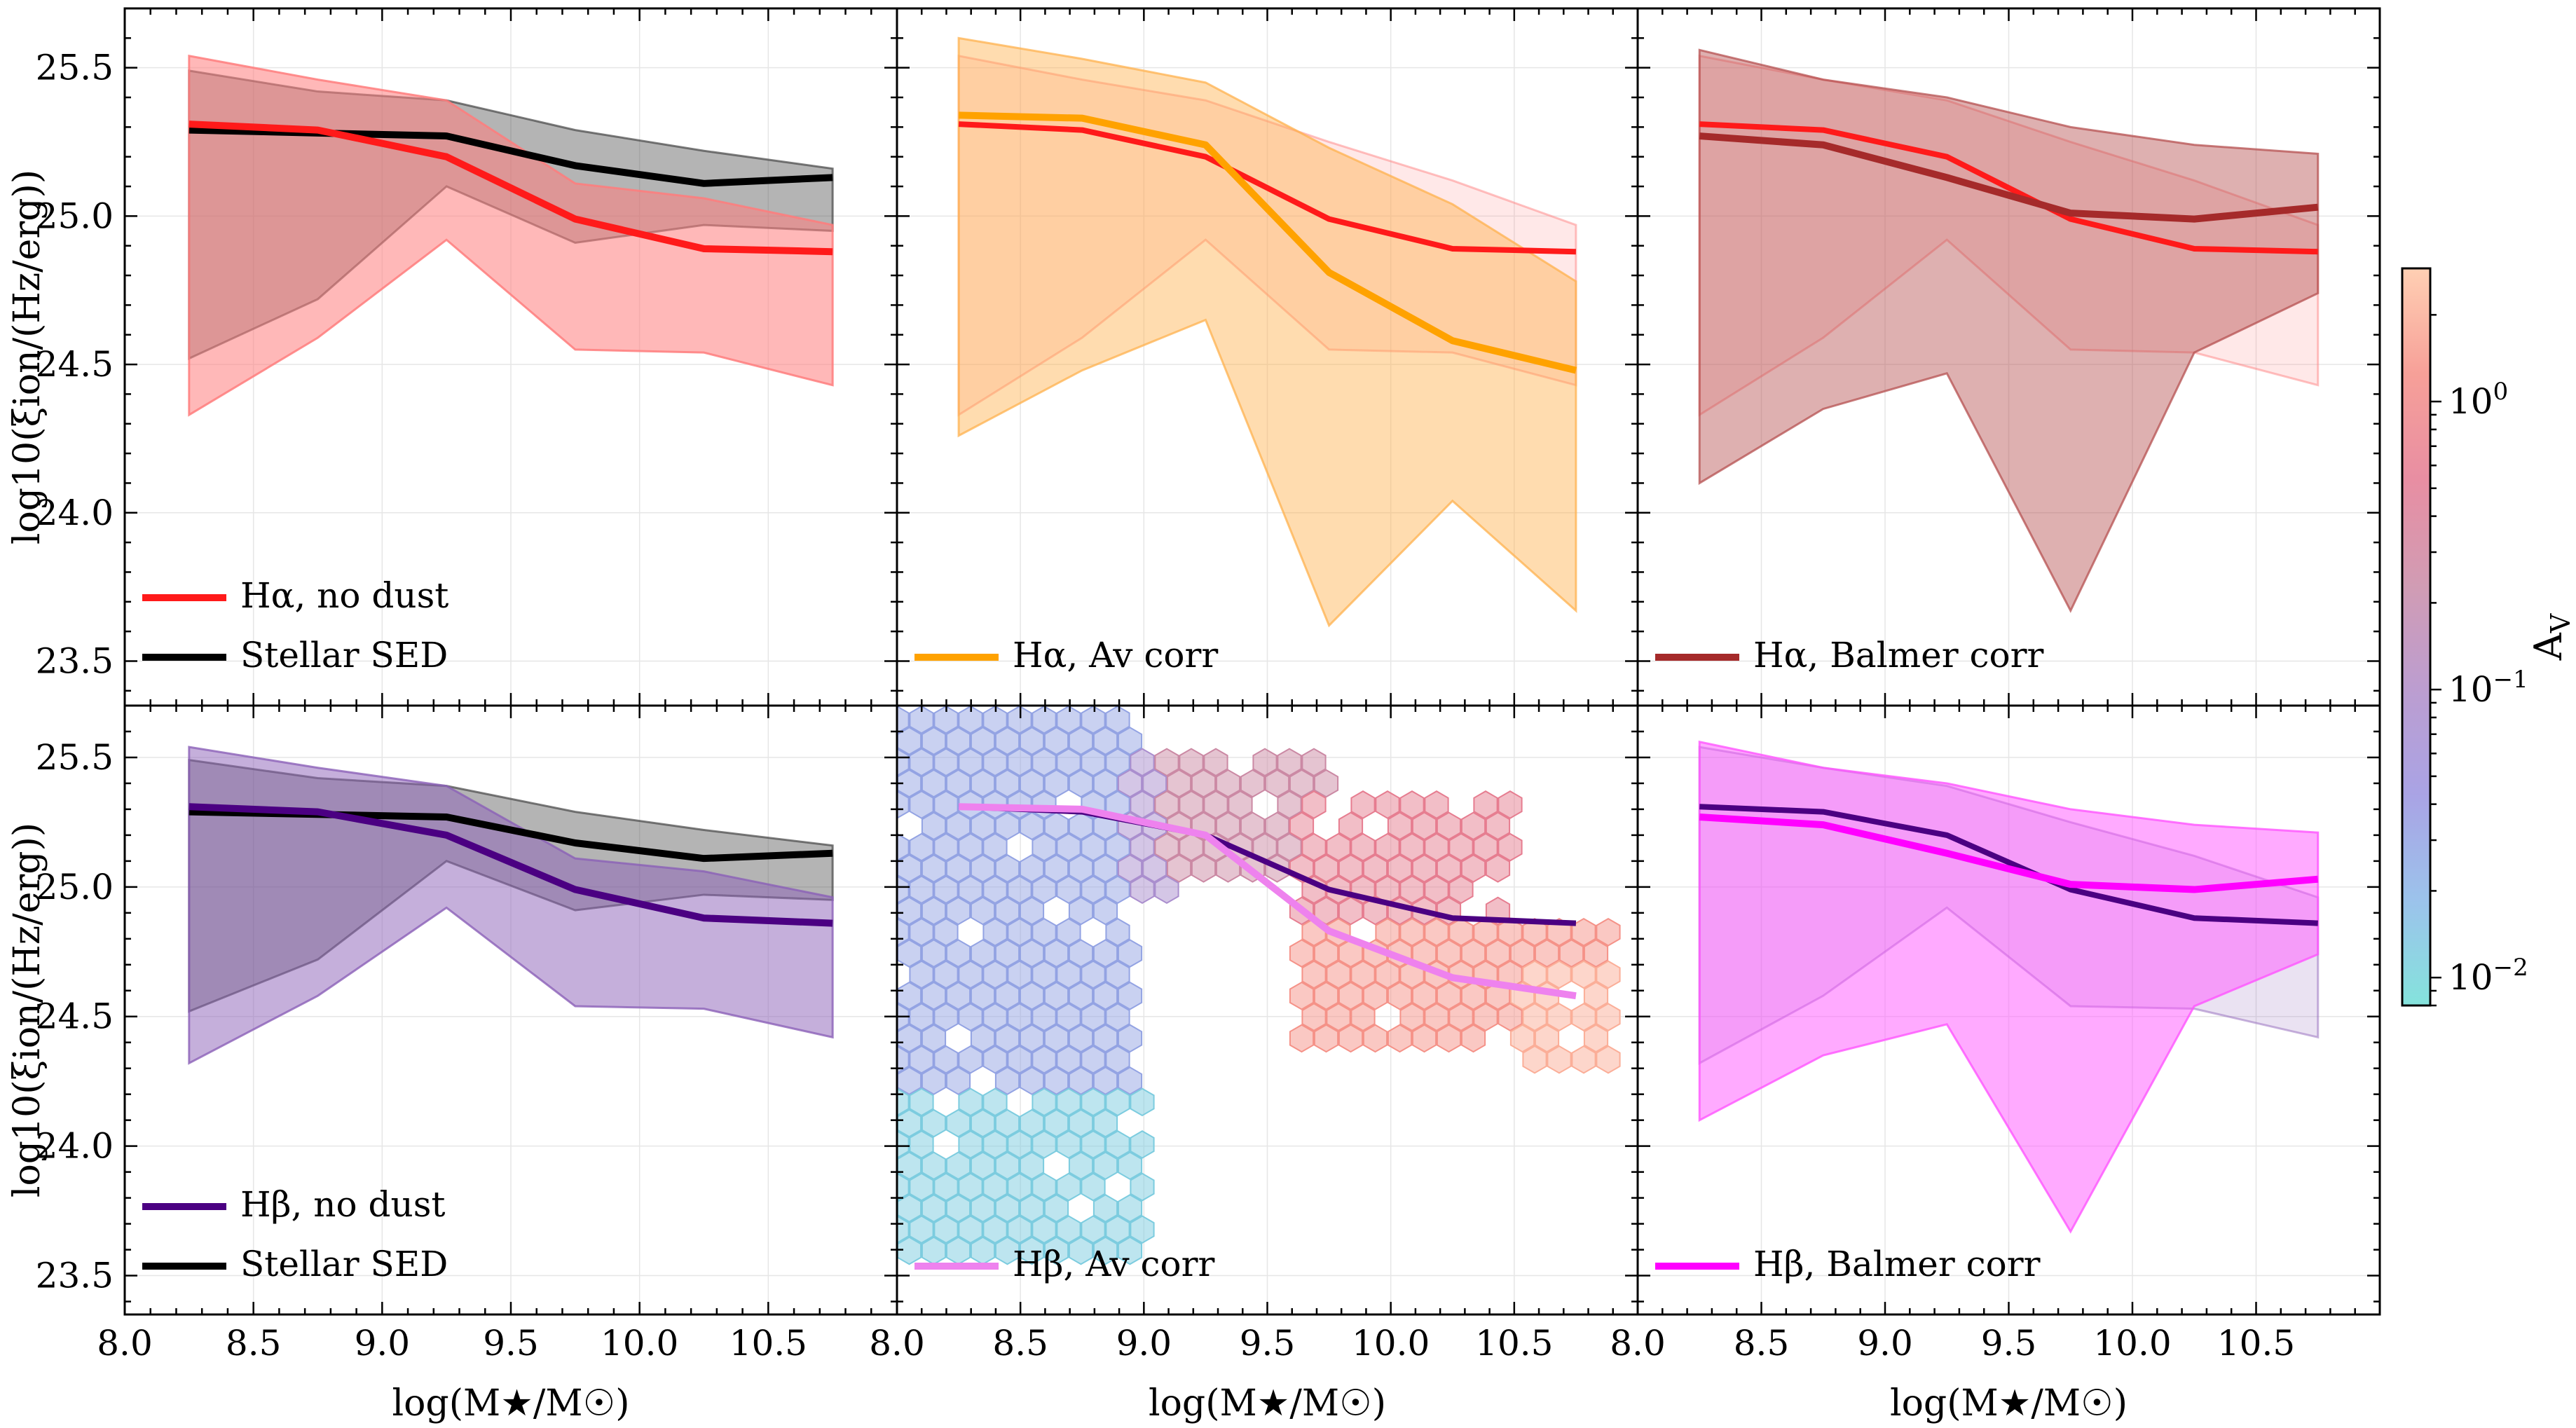 The height and width of the screenshot is (1428, 2576). I want to click on y-tick-label: 24.0, so click(75, 513).